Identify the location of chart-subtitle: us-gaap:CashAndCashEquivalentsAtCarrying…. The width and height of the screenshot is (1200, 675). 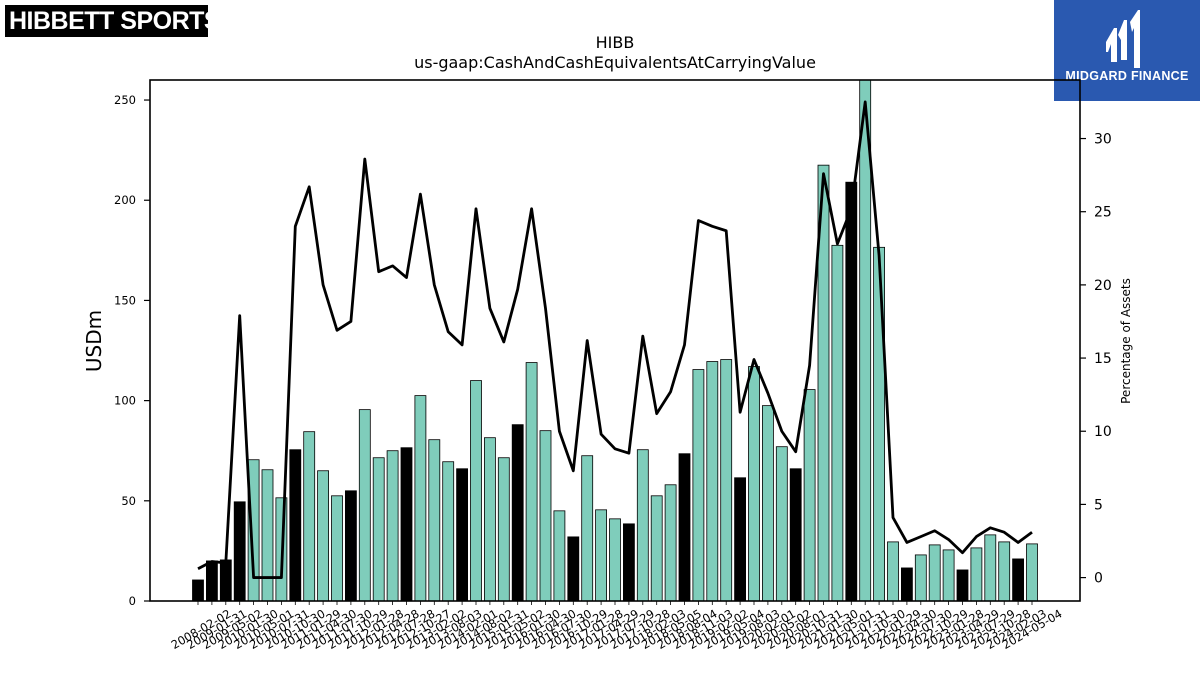
(615, 62).